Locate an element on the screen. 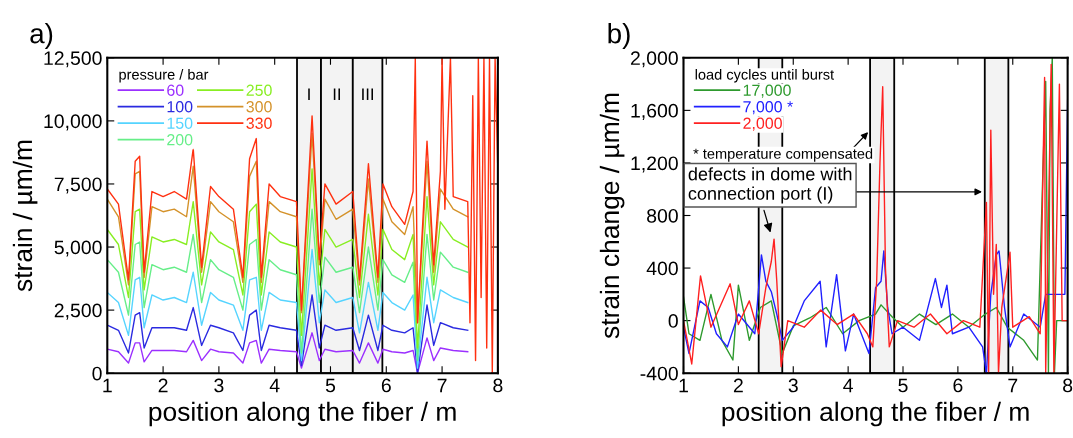 This screenshot has width=1073, height=438. legend-label: 150 is located at coordinates (180, 123).